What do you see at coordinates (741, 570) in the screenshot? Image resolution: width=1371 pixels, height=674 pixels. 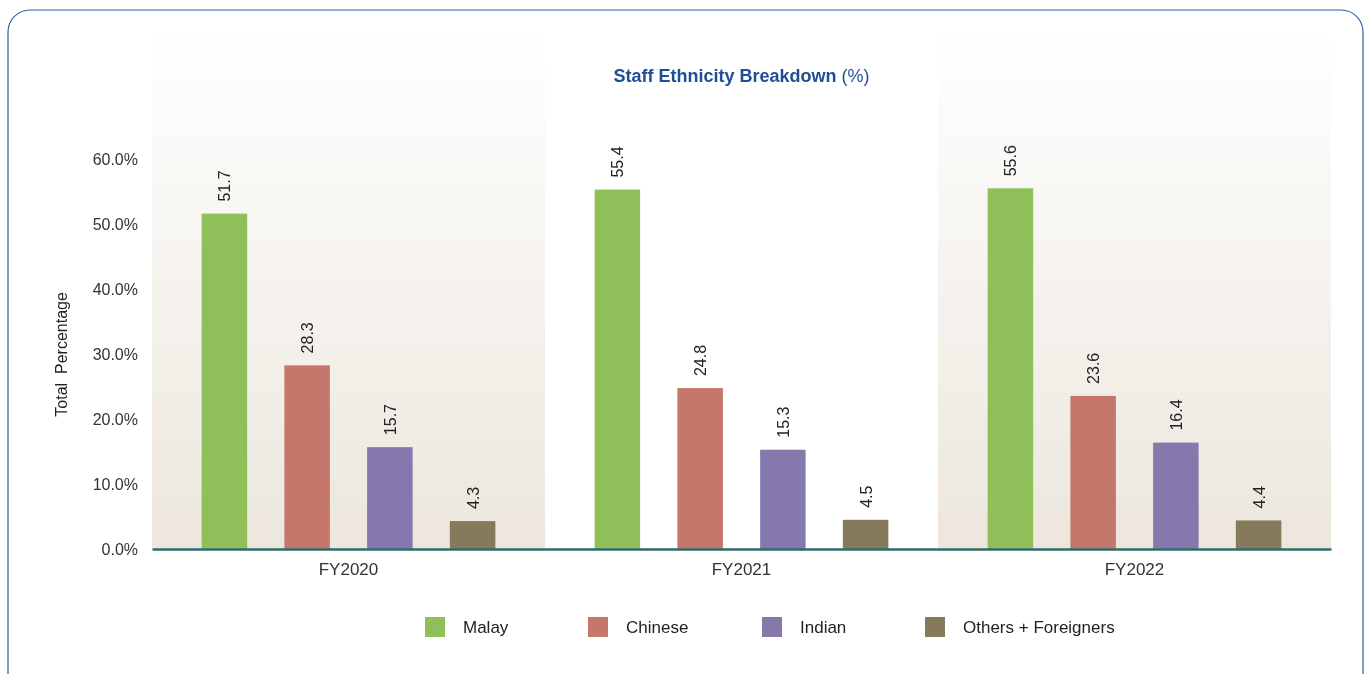 I see `x-tick-label: FY2021` at bounding box center [741, 570].